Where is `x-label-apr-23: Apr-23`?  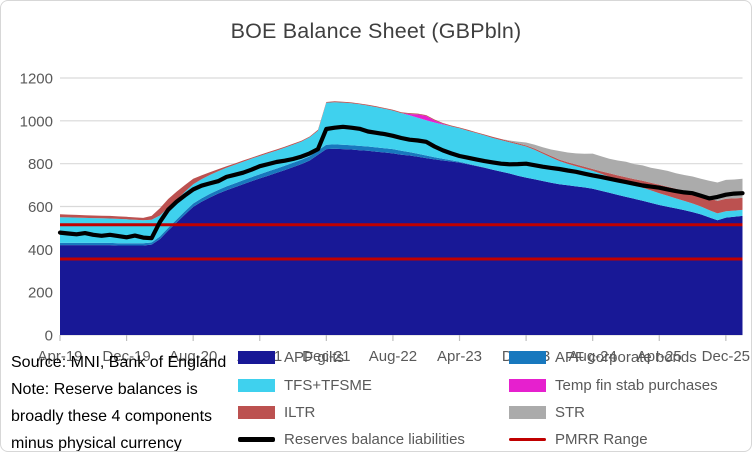
x-label-apr-23: Apr-23 is located at coordinates (459, 356).